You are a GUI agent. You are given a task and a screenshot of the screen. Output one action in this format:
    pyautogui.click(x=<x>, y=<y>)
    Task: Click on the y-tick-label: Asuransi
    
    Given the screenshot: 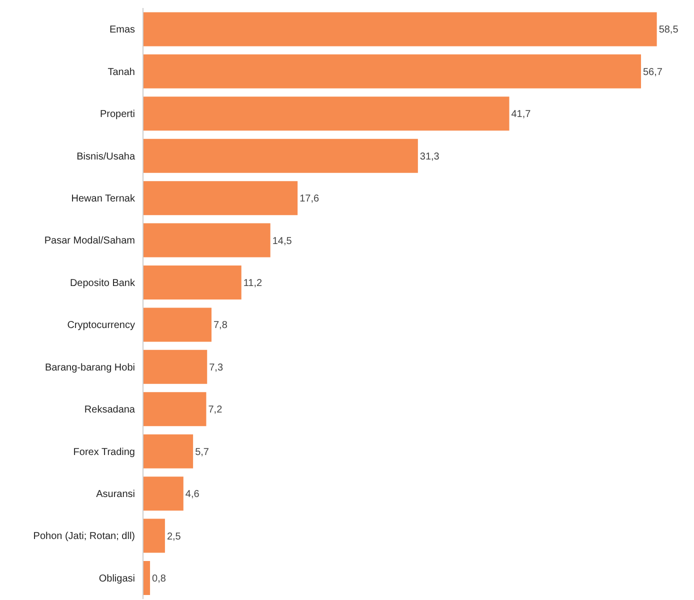 What is the action you would take?
    pyautogui.click(x=115, y=494)
    